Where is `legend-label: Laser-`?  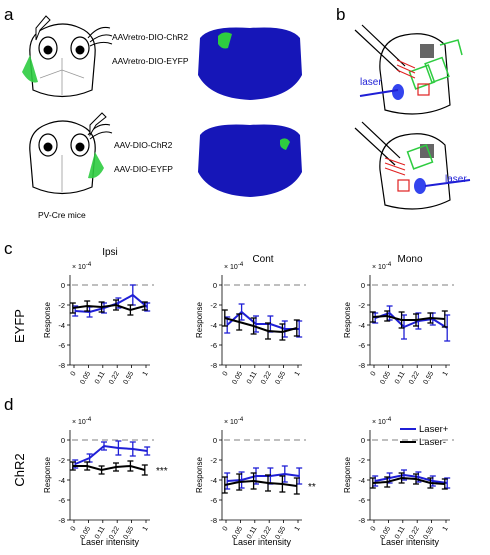
legend-label: Laser- is located at coordinates (432, 442).